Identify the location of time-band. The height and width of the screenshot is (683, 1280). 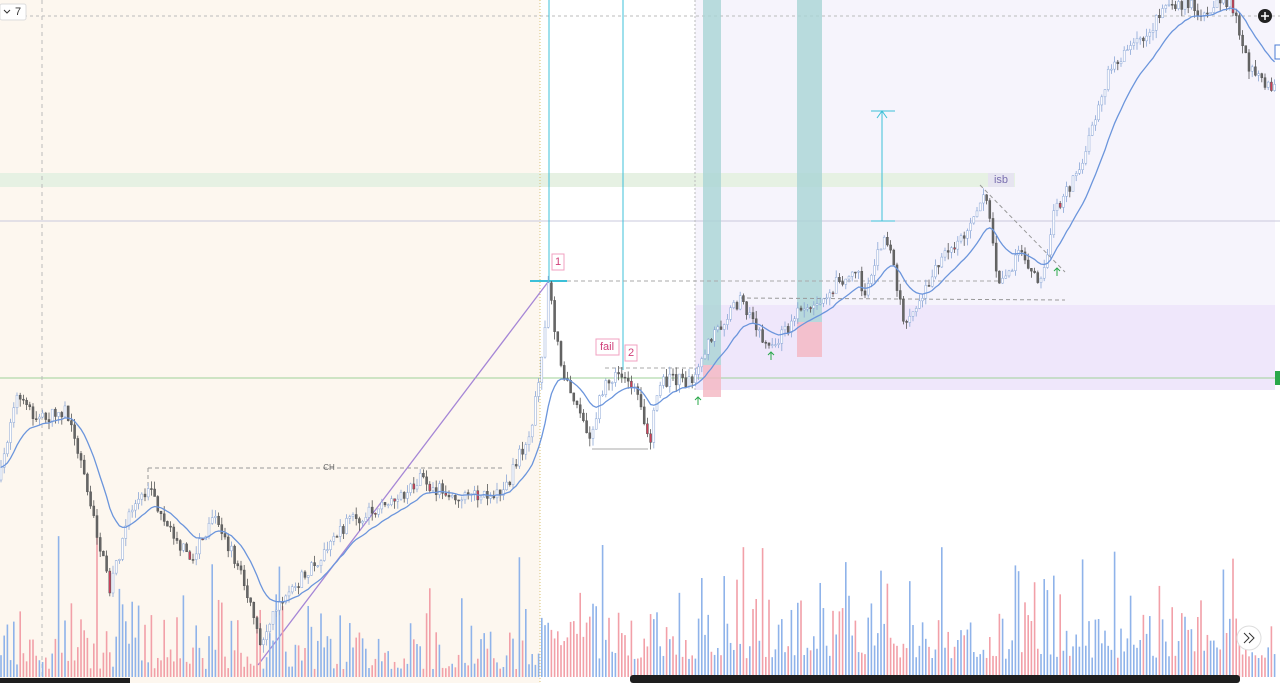
(809, 161).